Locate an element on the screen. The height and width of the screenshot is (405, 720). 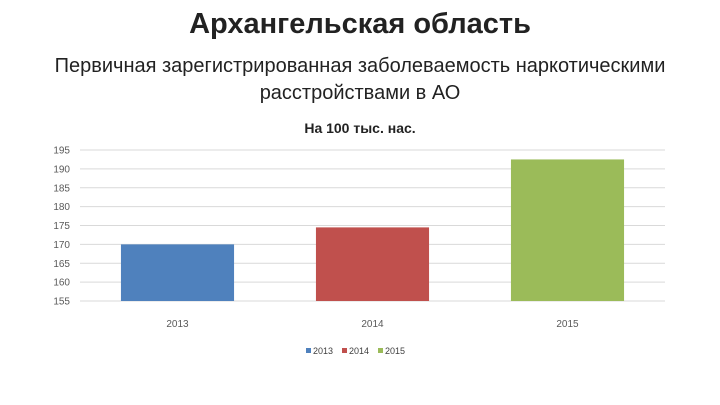
y-tick-label: 160 is located at coordinates (61, 283).